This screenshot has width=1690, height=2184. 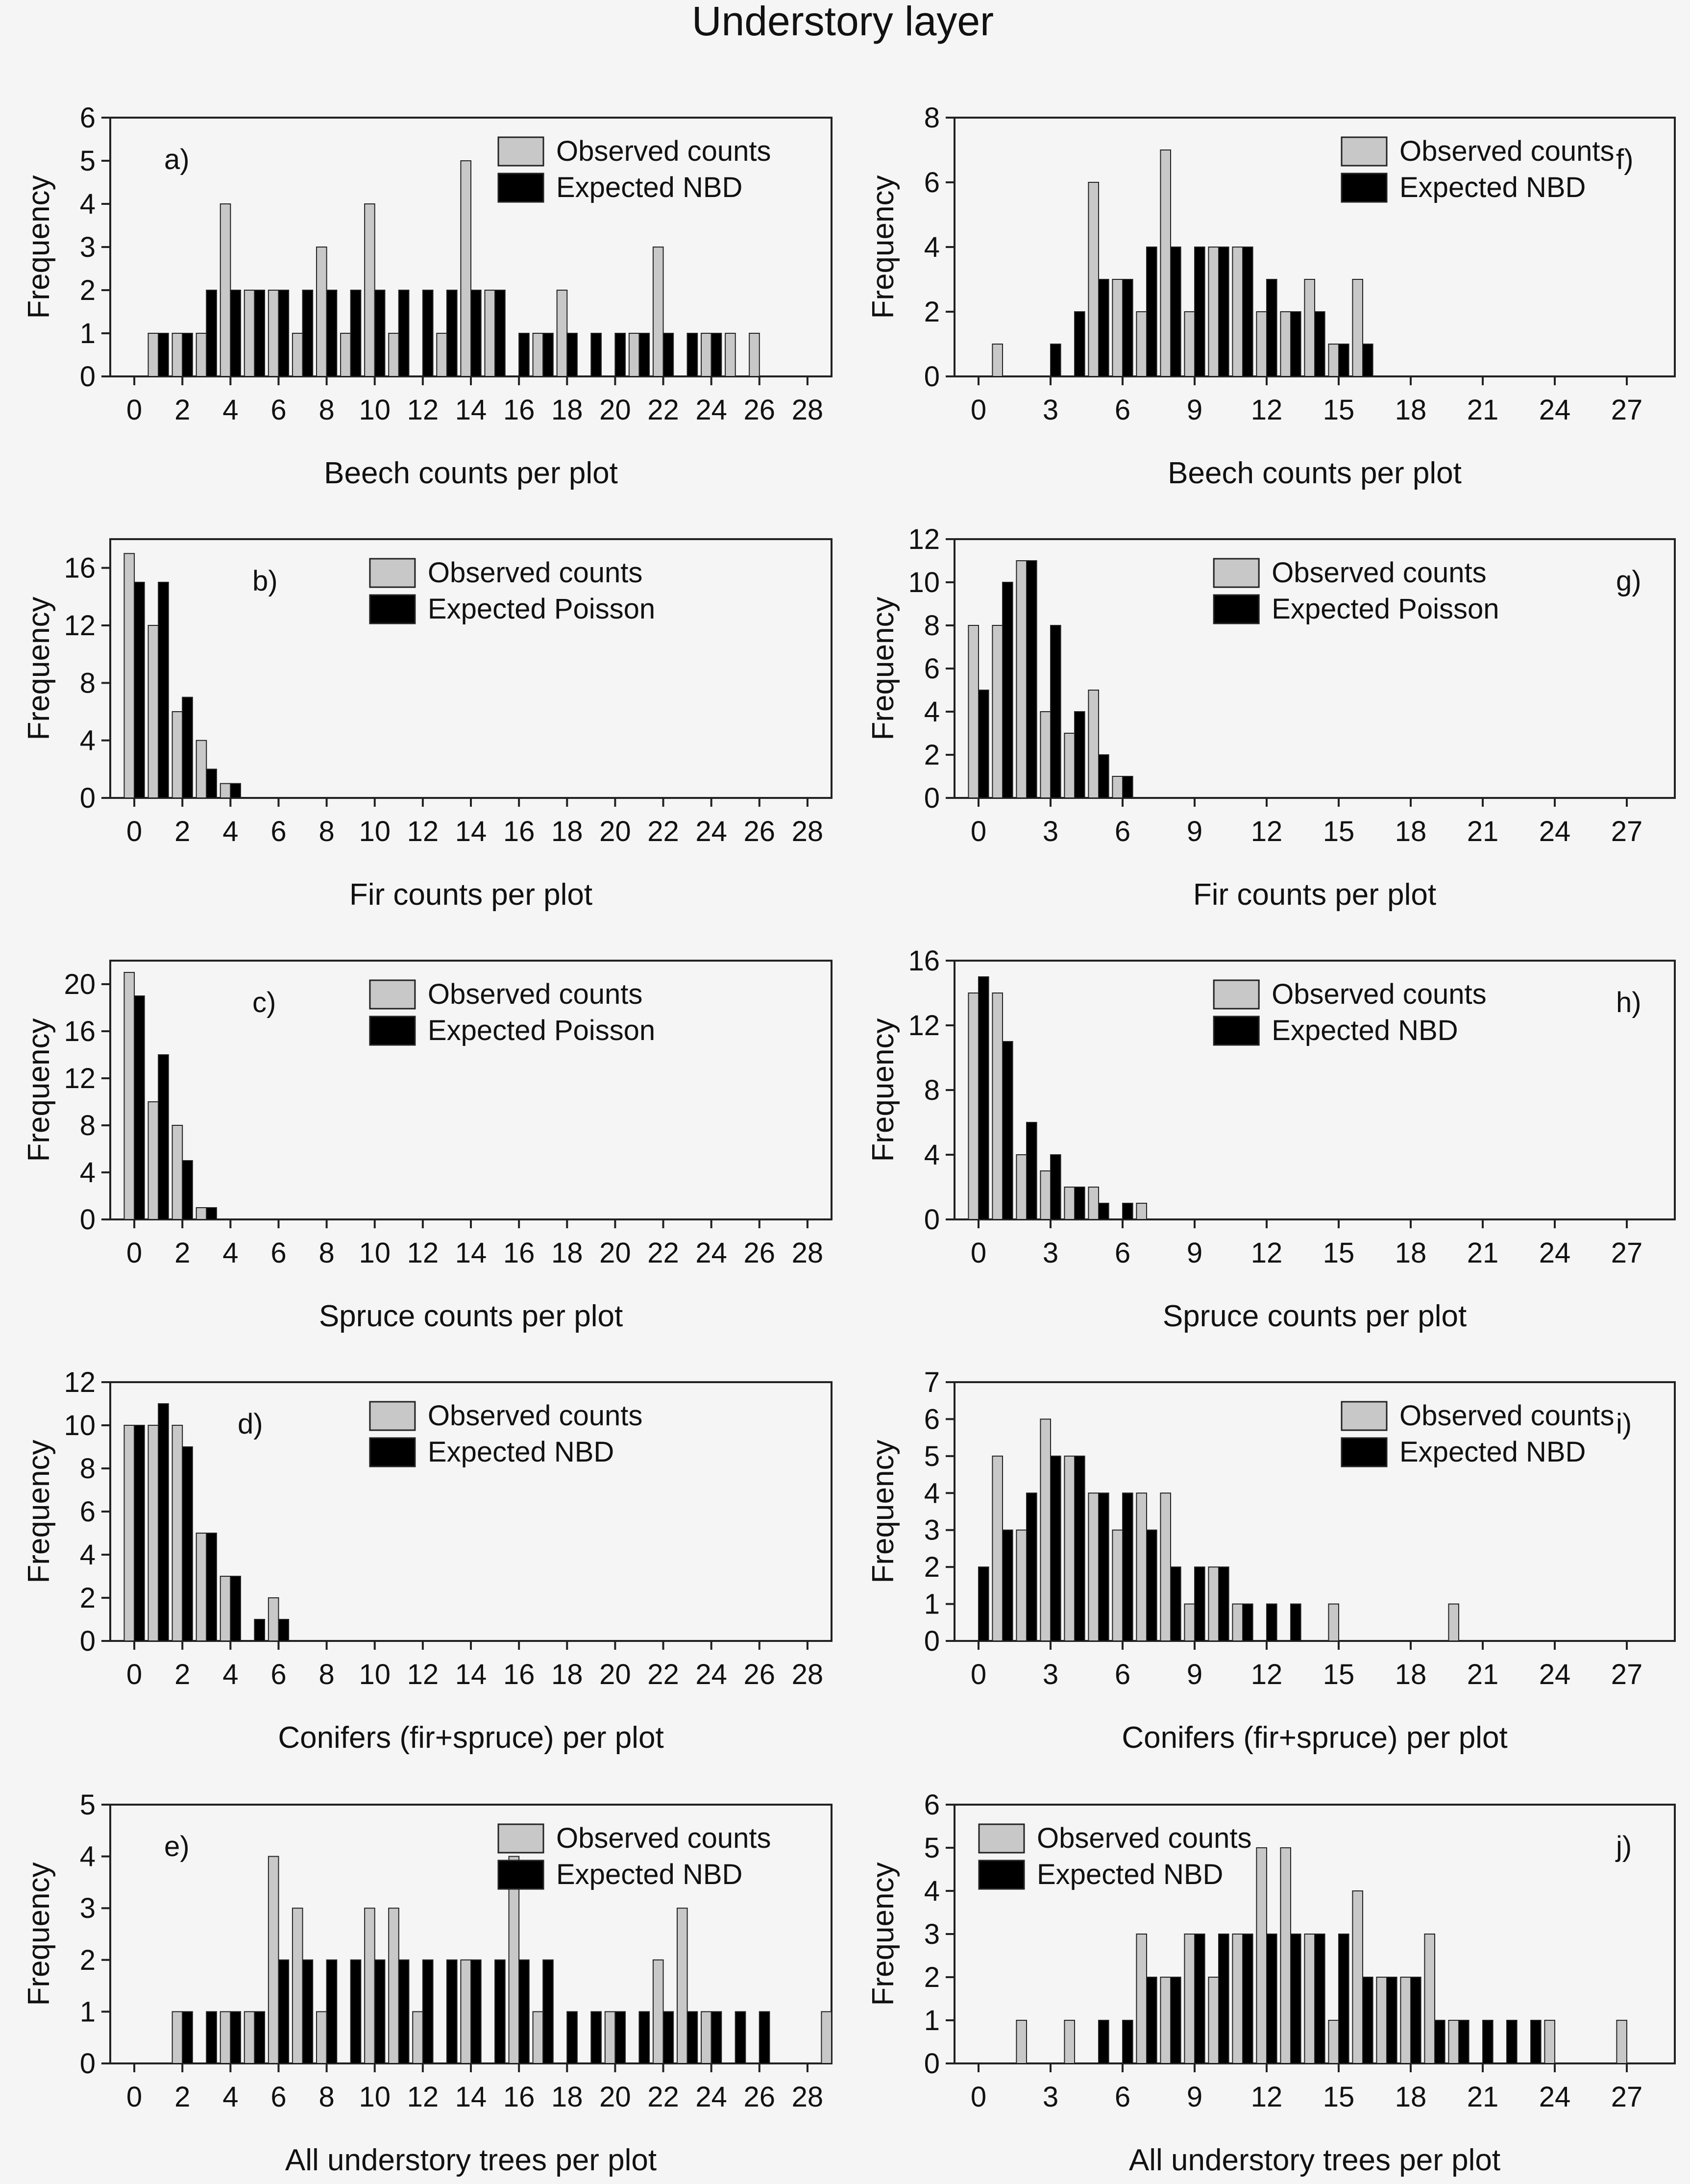 I want to click on y-tick-label: 16, so click(x=924, y=961).